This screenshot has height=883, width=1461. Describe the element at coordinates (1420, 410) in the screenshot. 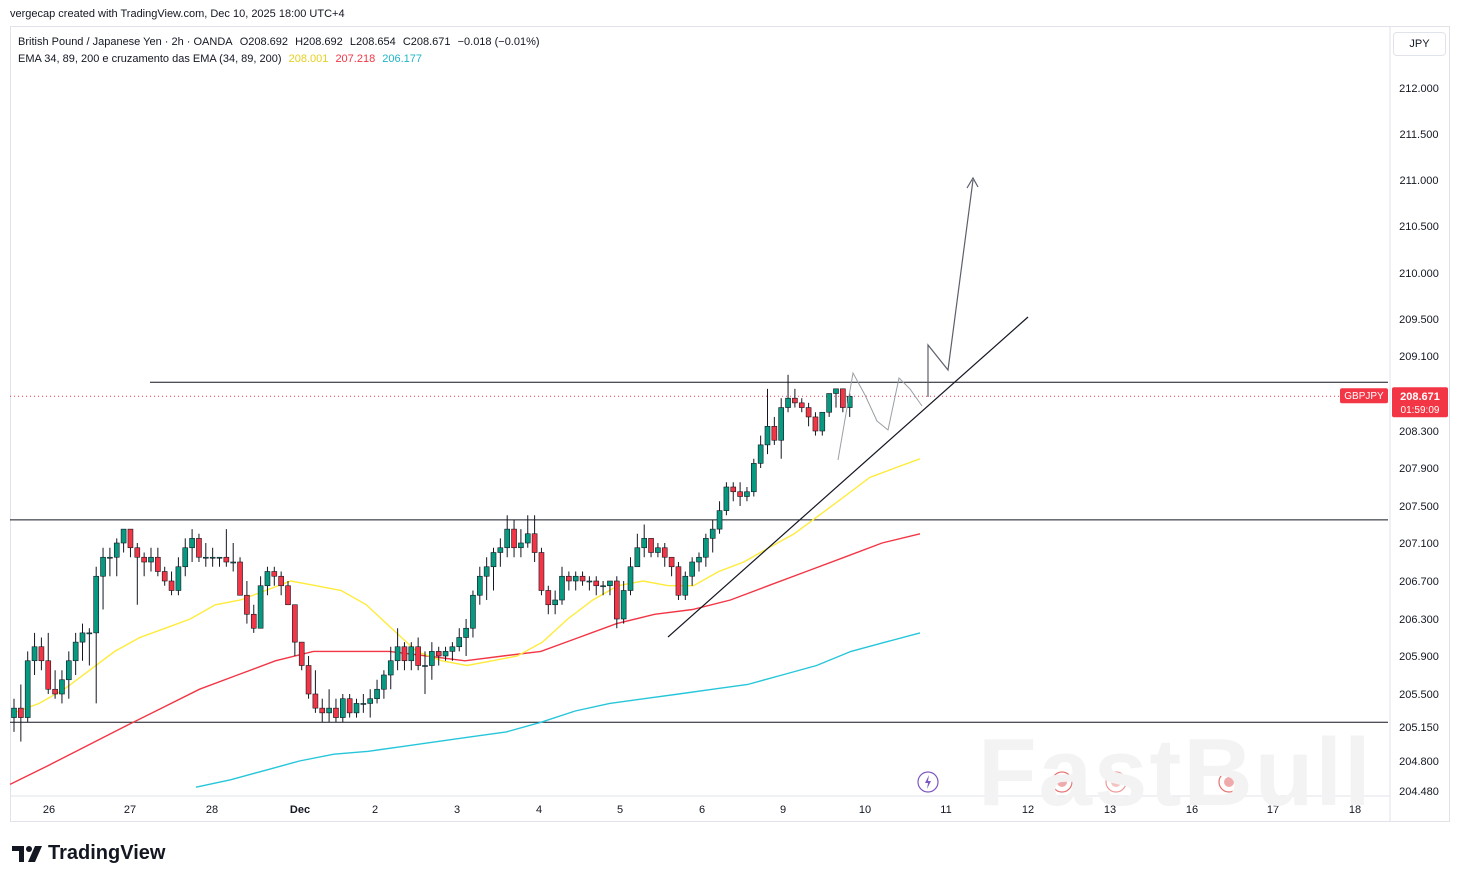

I see `price-tag-countdown: 01:59:09` at that location.